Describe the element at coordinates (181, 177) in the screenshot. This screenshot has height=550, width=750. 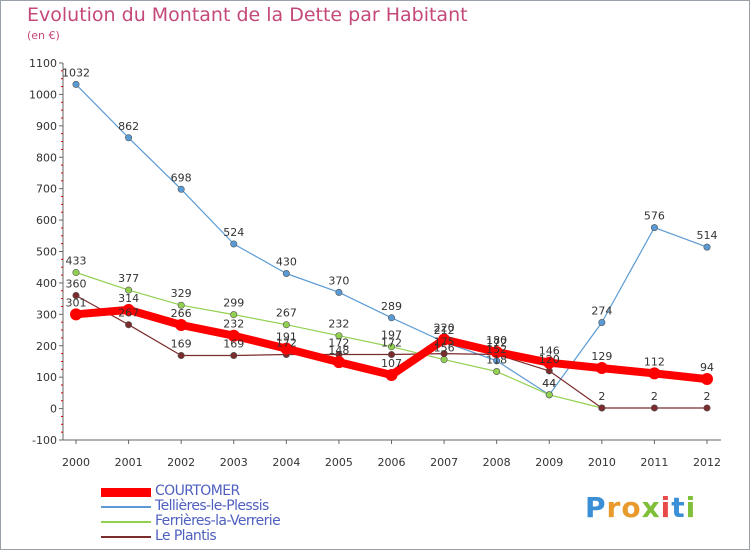
I see `data-label: 698` at that location.